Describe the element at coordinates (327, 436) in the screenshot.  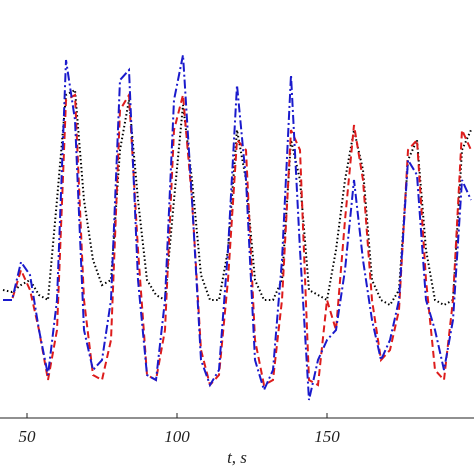
I see `x-tick-label: 150` at that location.